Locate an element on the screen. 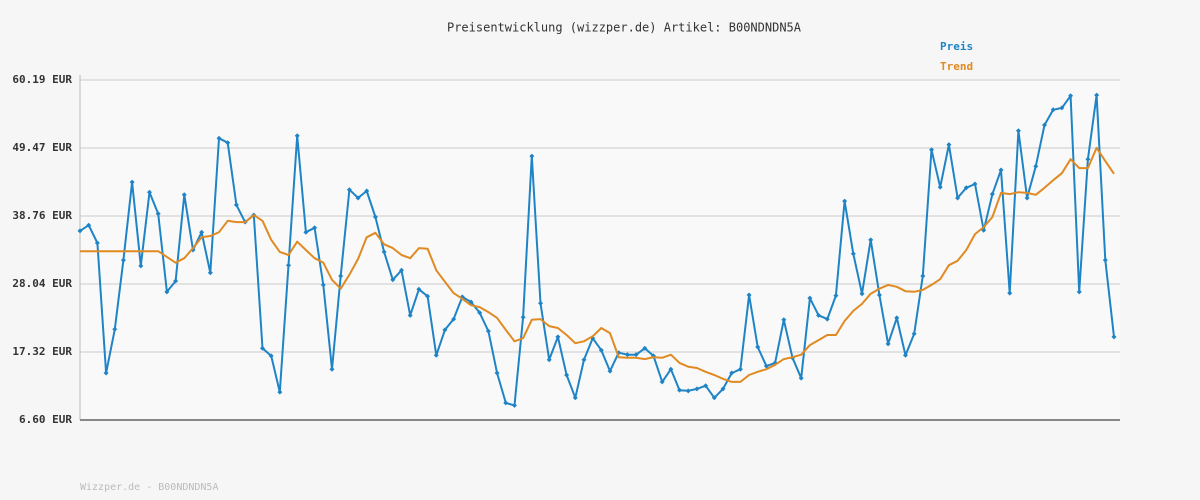  y-tick-label: 17.32 EUR is located at coordinates (42, 351).